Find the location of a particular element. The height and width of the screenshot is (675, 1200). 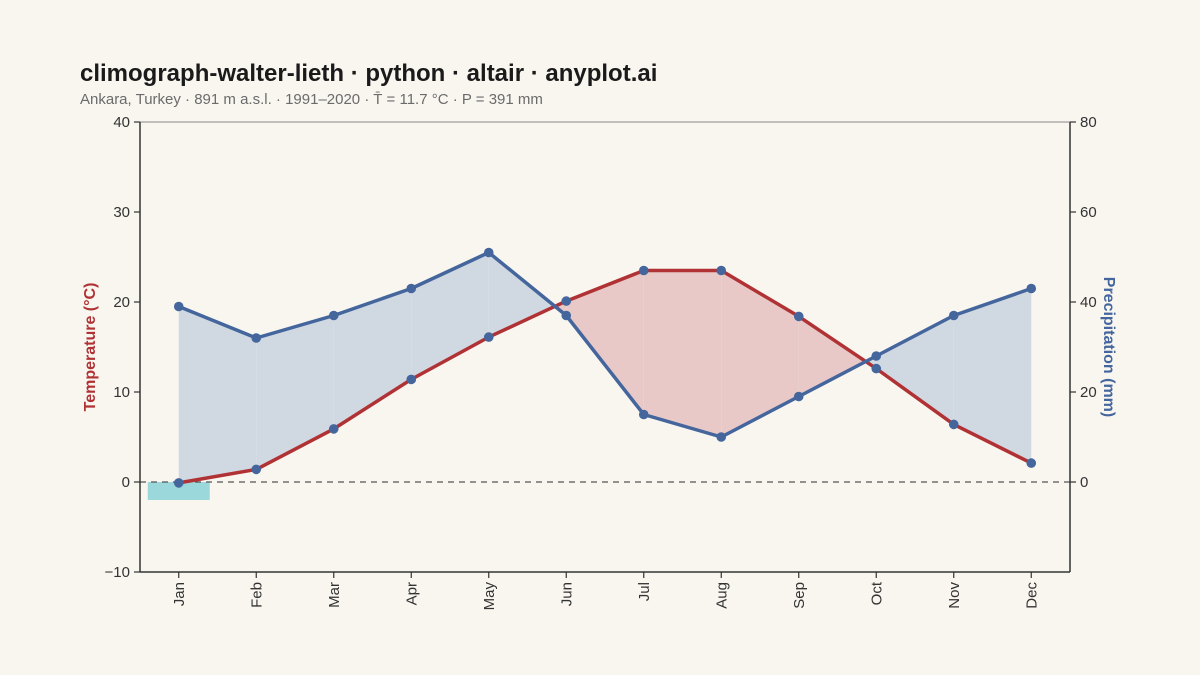

month-tick-label: Jul is located at coordinates (644, 591).